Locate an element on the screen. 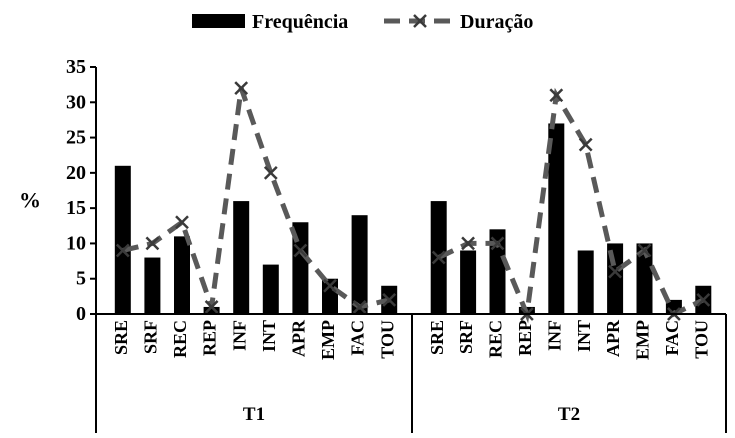  category-label-t2-tou: TOU is located at coordinates (701, 339).